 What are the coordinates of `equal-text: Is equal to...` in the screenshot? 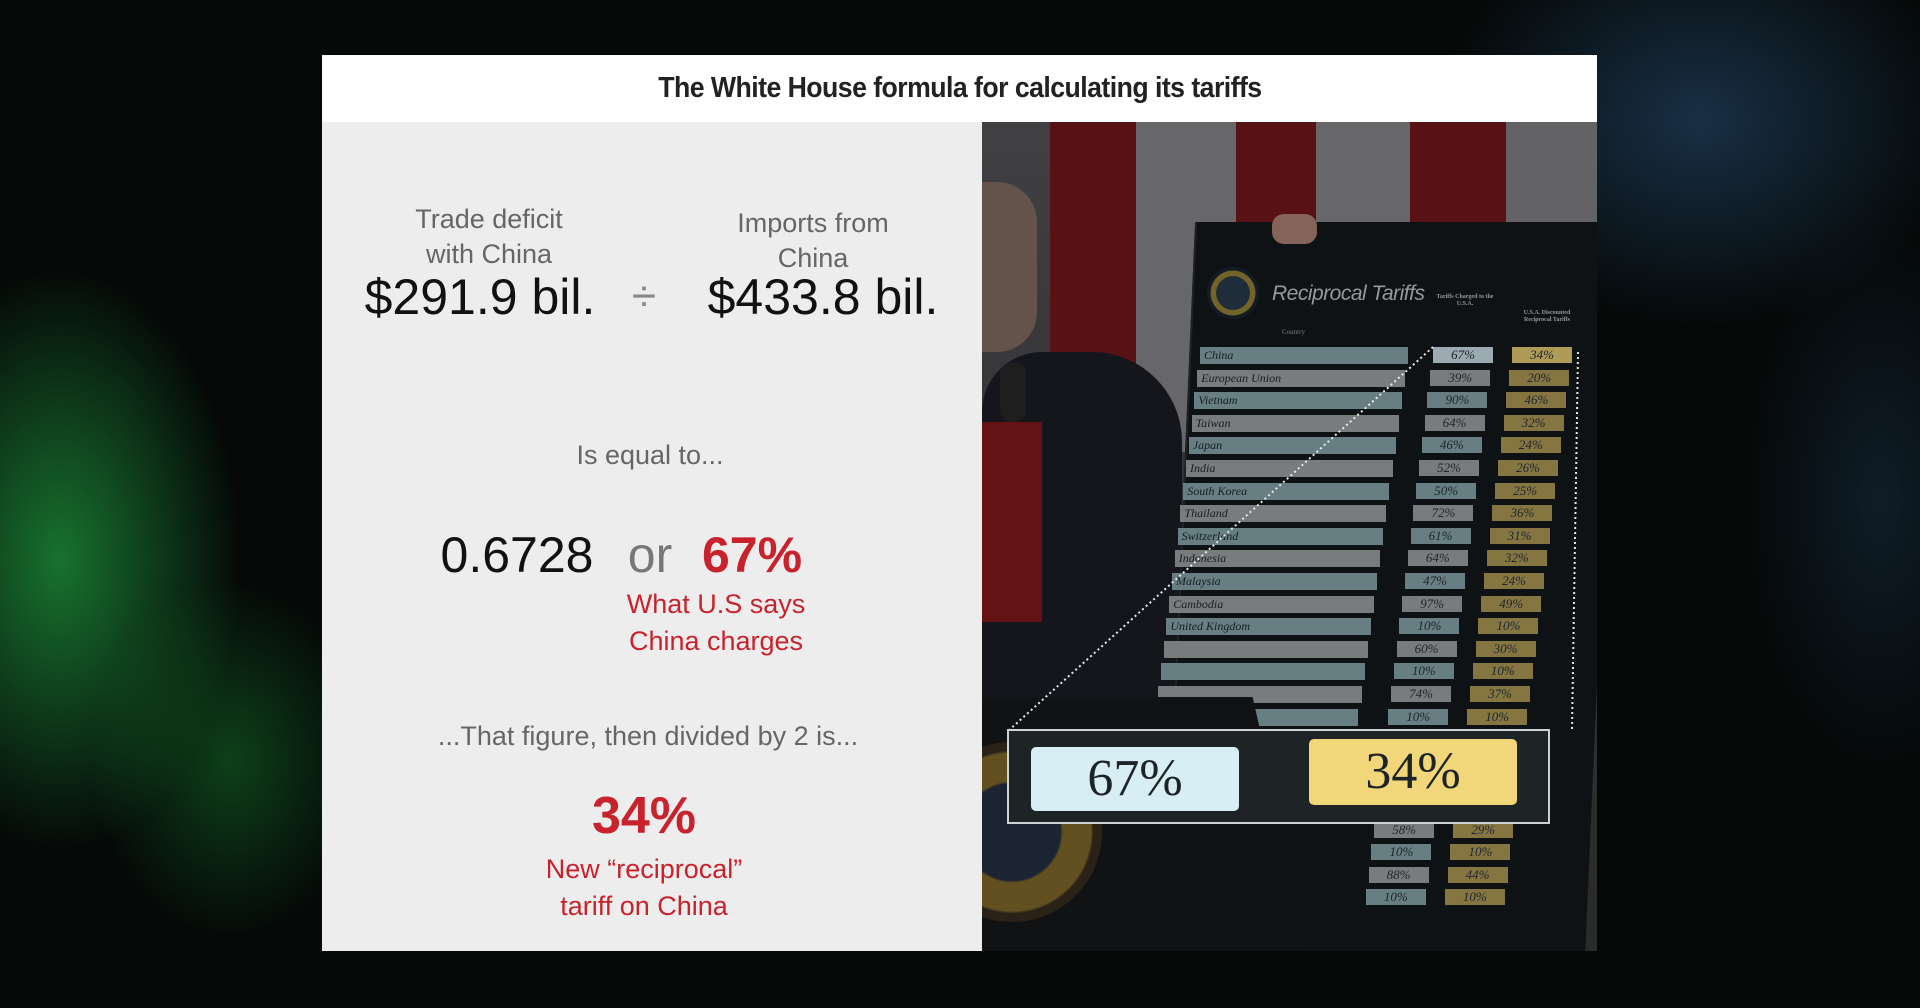 It's located at (650, 455).